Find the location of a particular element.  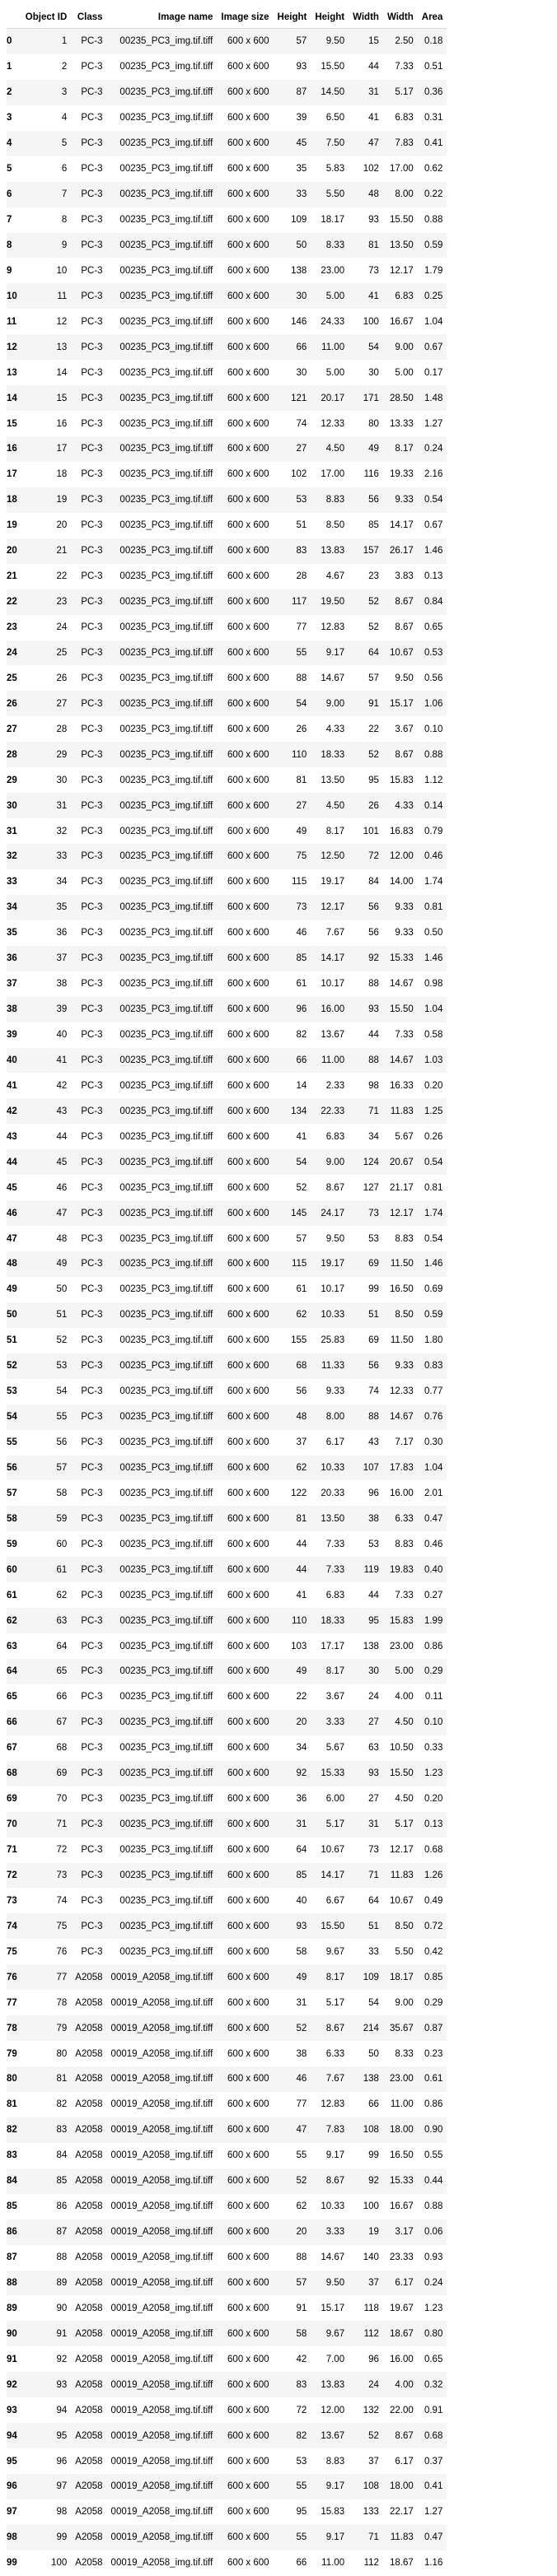

height-px-cell: 44 is located at coordinates (292, 1570).